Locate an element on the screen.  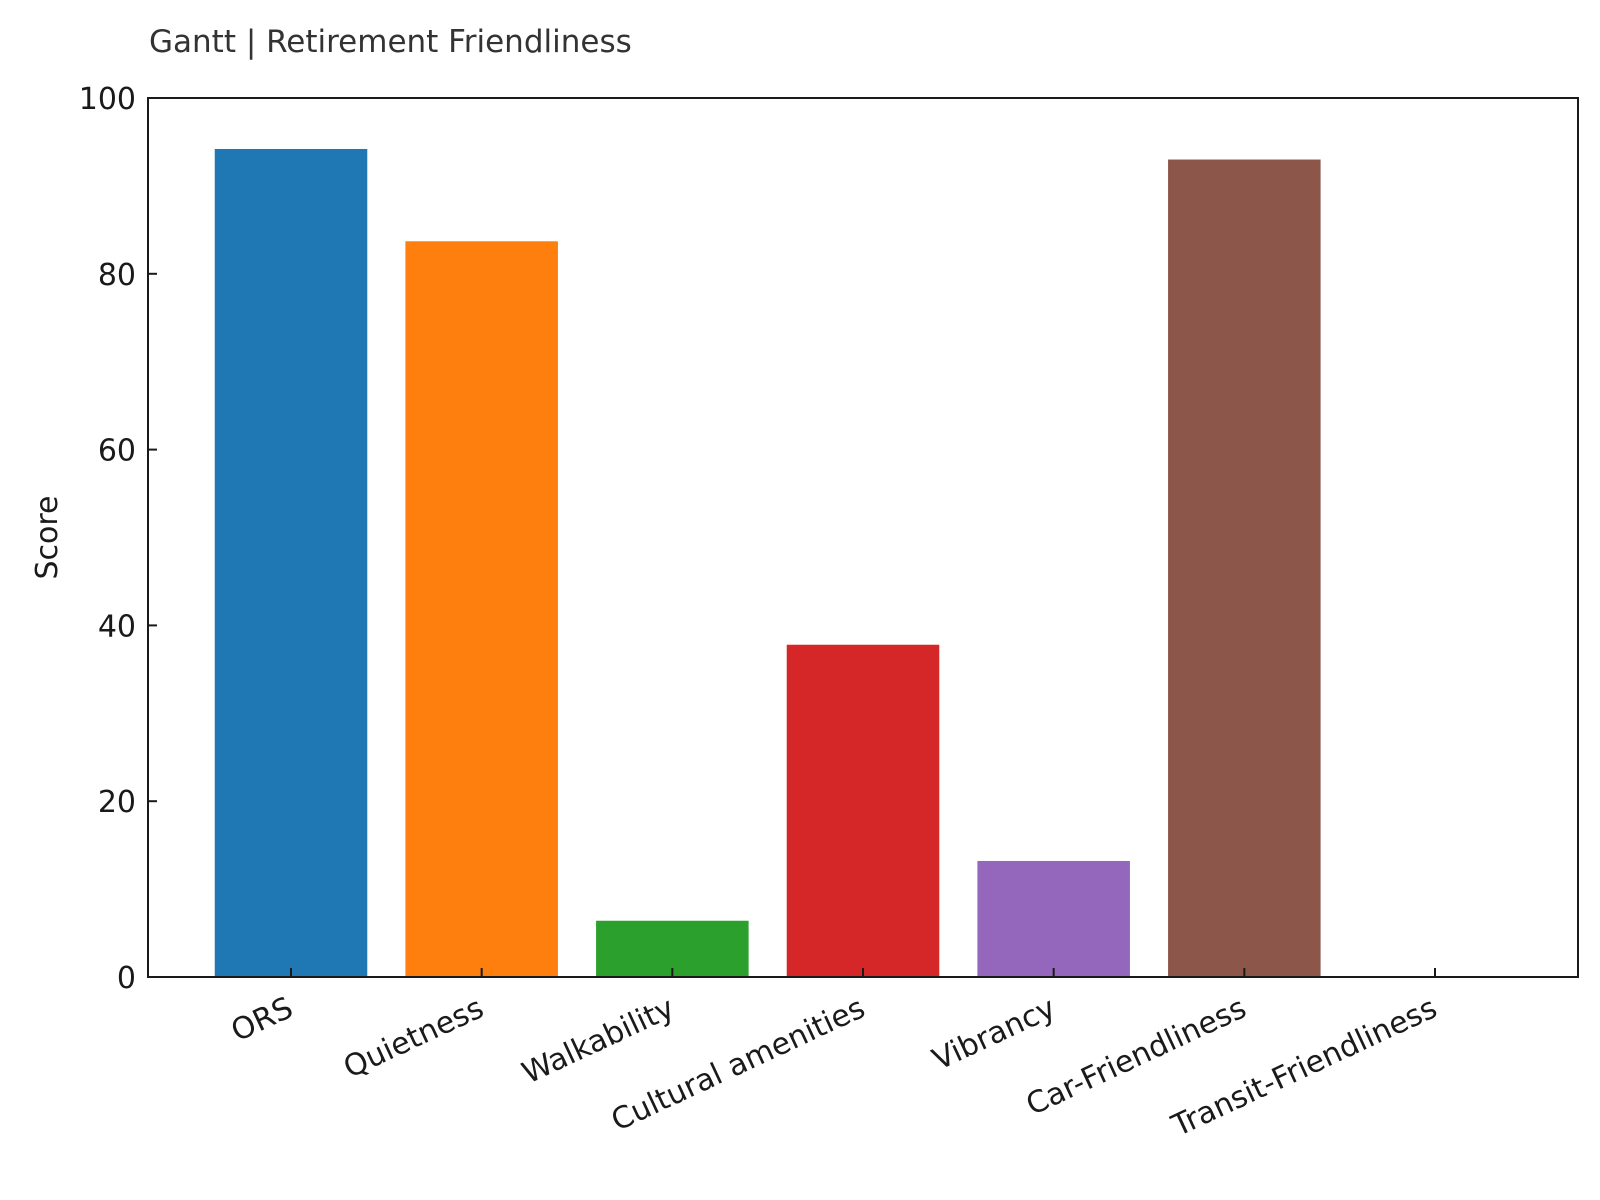
chart-title: Gantt | Retirement Friendliness is located at coordinates (390, 42).